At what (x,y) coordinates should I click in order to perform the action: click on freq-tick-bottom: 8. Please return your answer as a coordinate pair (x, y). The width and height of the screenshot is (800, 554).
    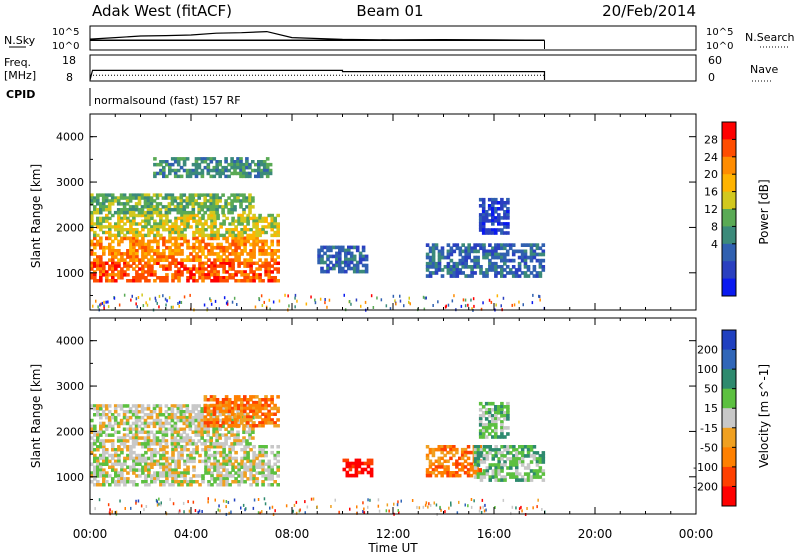
    Looking at the image, I should click on (69, 77).